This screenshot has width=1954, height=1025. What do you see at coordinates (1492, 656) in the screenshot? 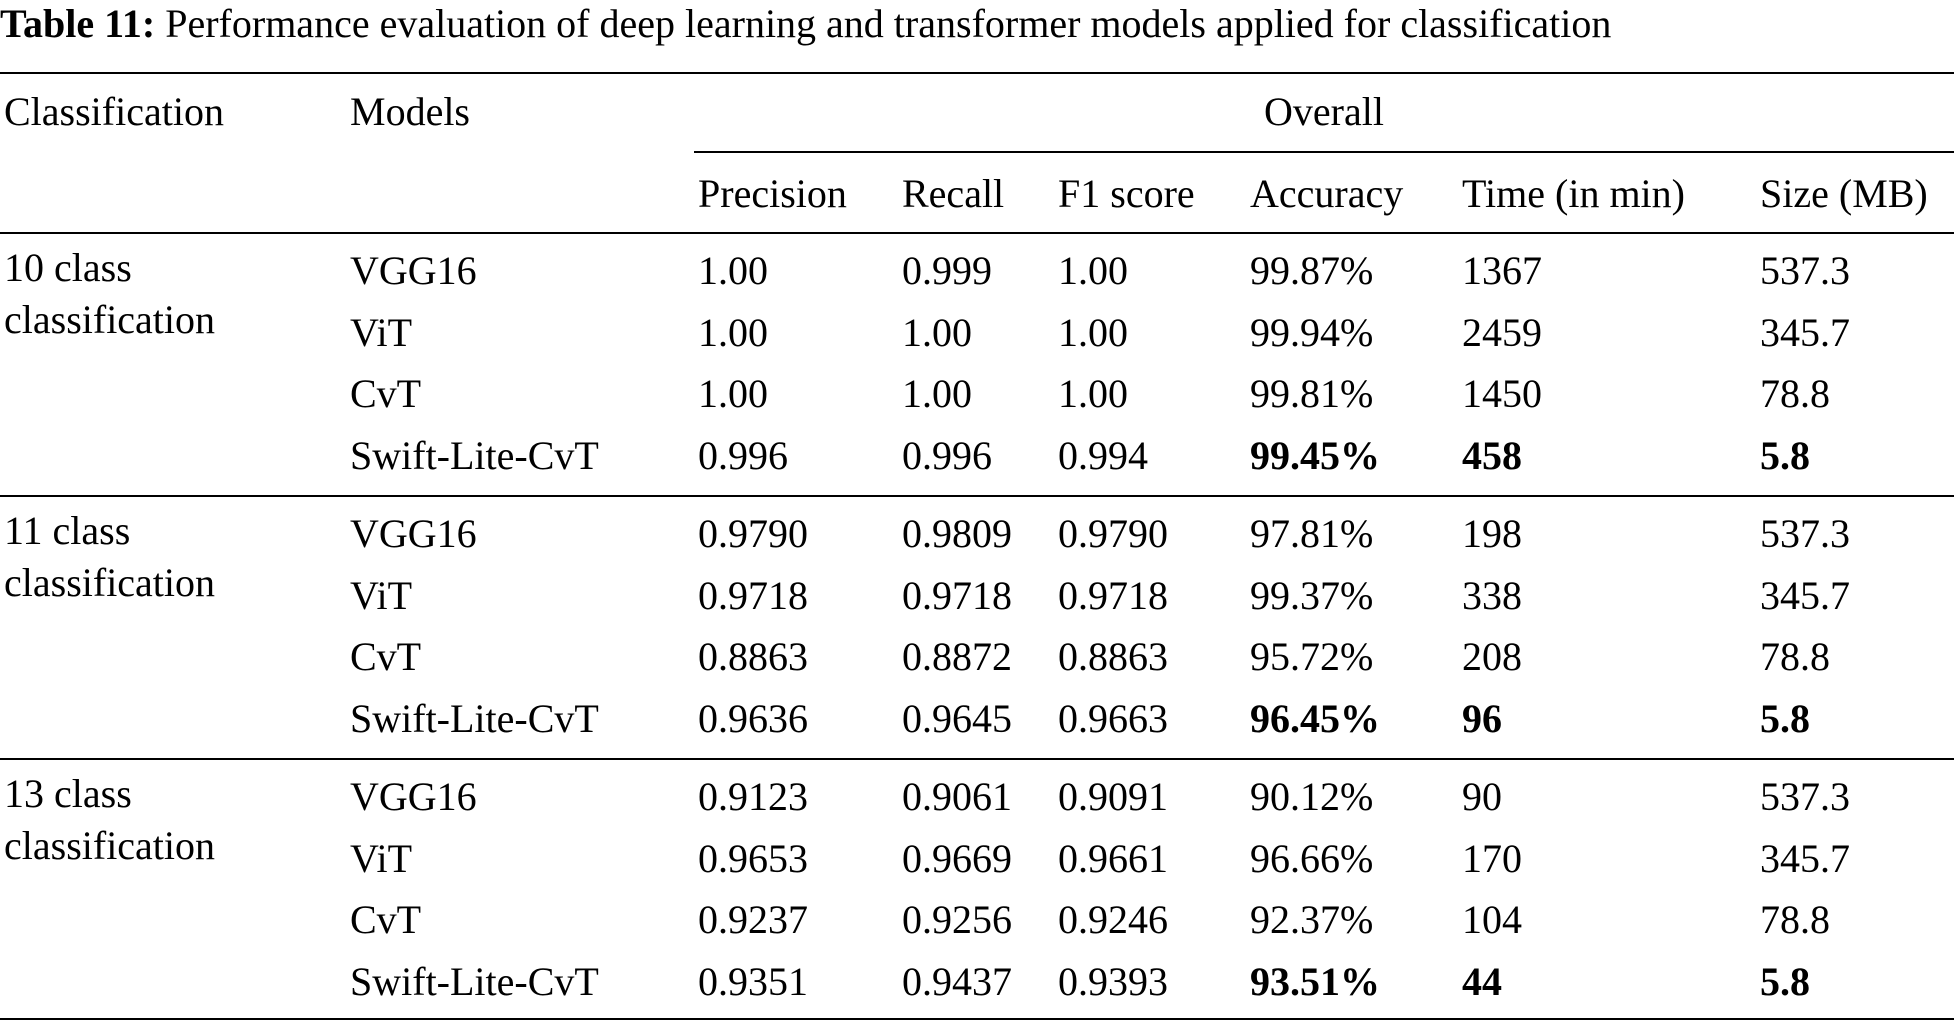
I see `cell-time: 208` at bounding box center [1492, 656].